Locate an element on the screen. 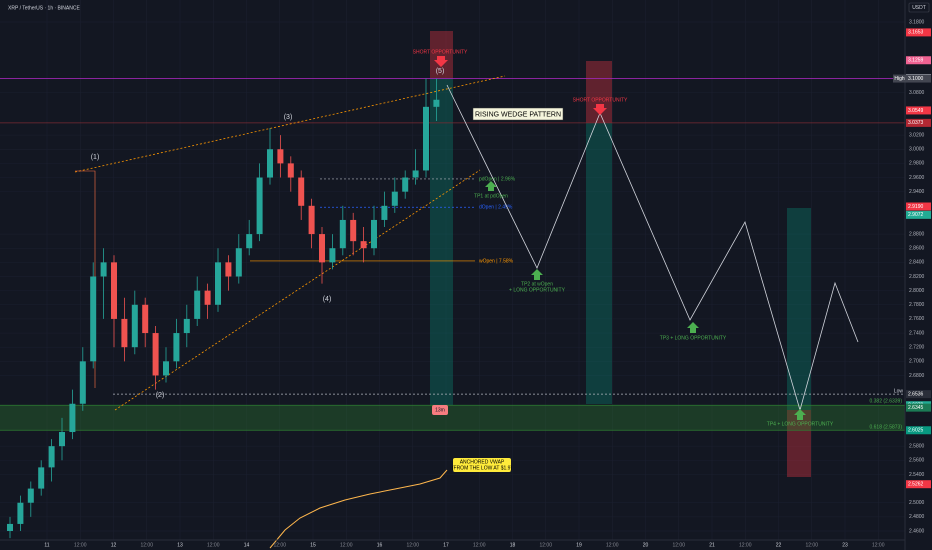 The image size is (932, 550). y-tick-label: 2.5400 is located at coordinates (917, 475).